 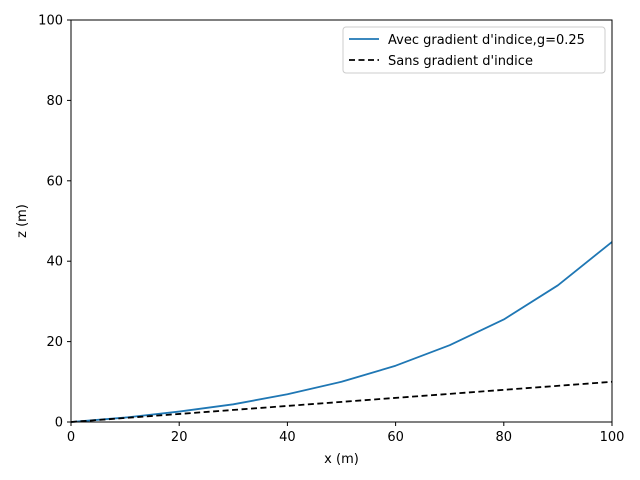 What do you see at coordinates (71, 437) in the screenshot?
I see `x-tick-label: 0` at bounding box center [71, 437].